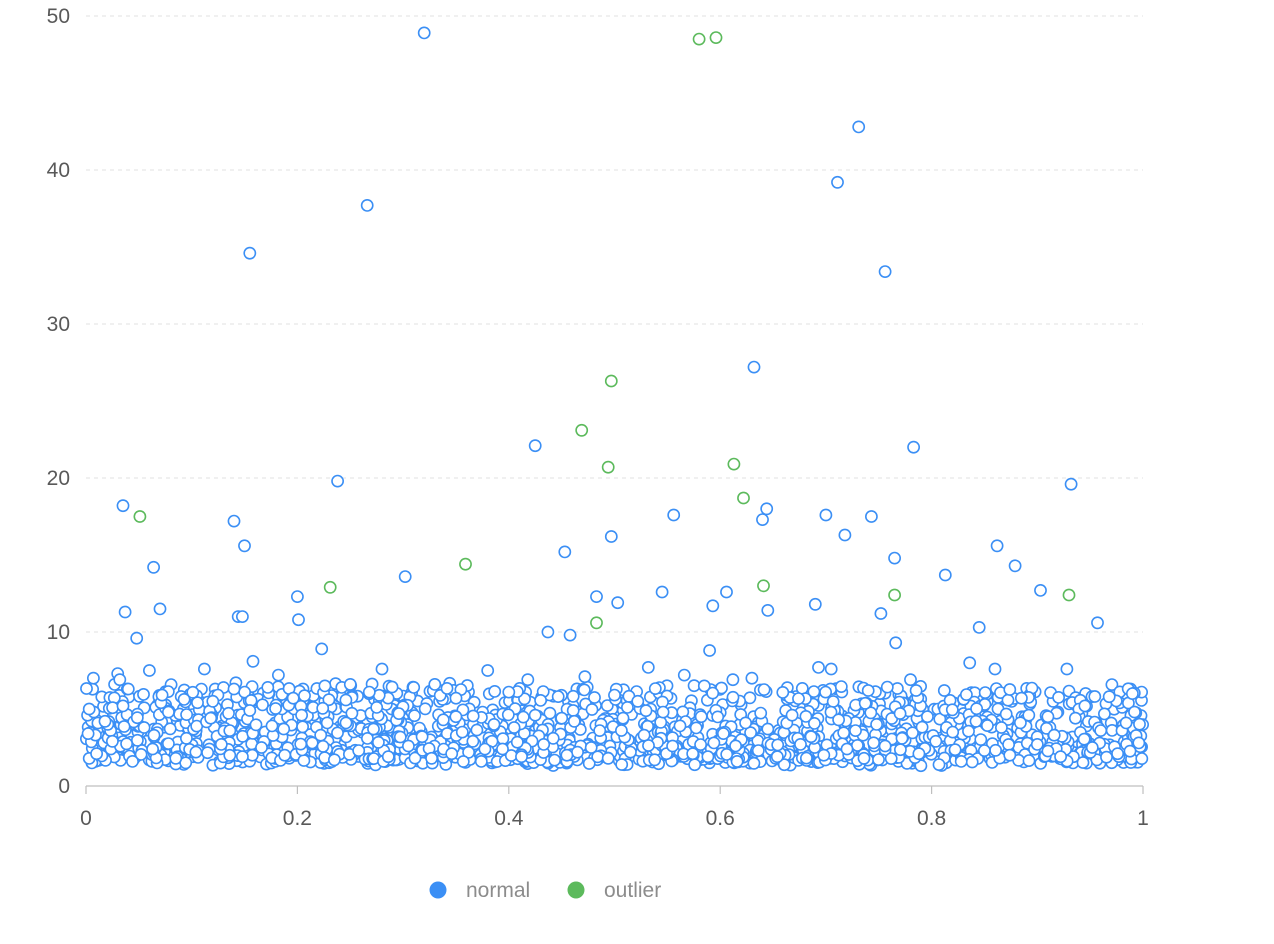 Image resolution: width=1274 pixels, height=944 pixels. I want to click on x-tick-label: 1, so click(1143, 818).